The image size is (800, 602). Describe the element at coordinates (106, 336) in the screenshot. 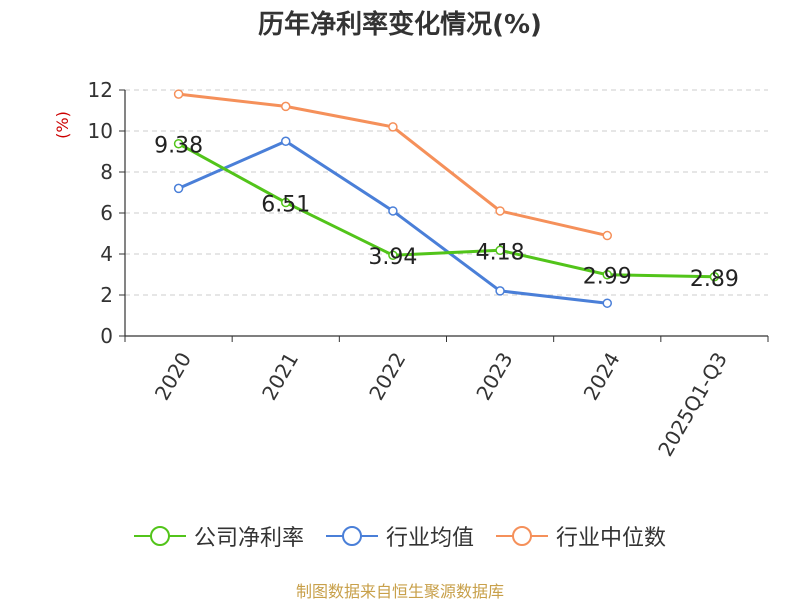

I see `y-tick-label: 0` at that location.